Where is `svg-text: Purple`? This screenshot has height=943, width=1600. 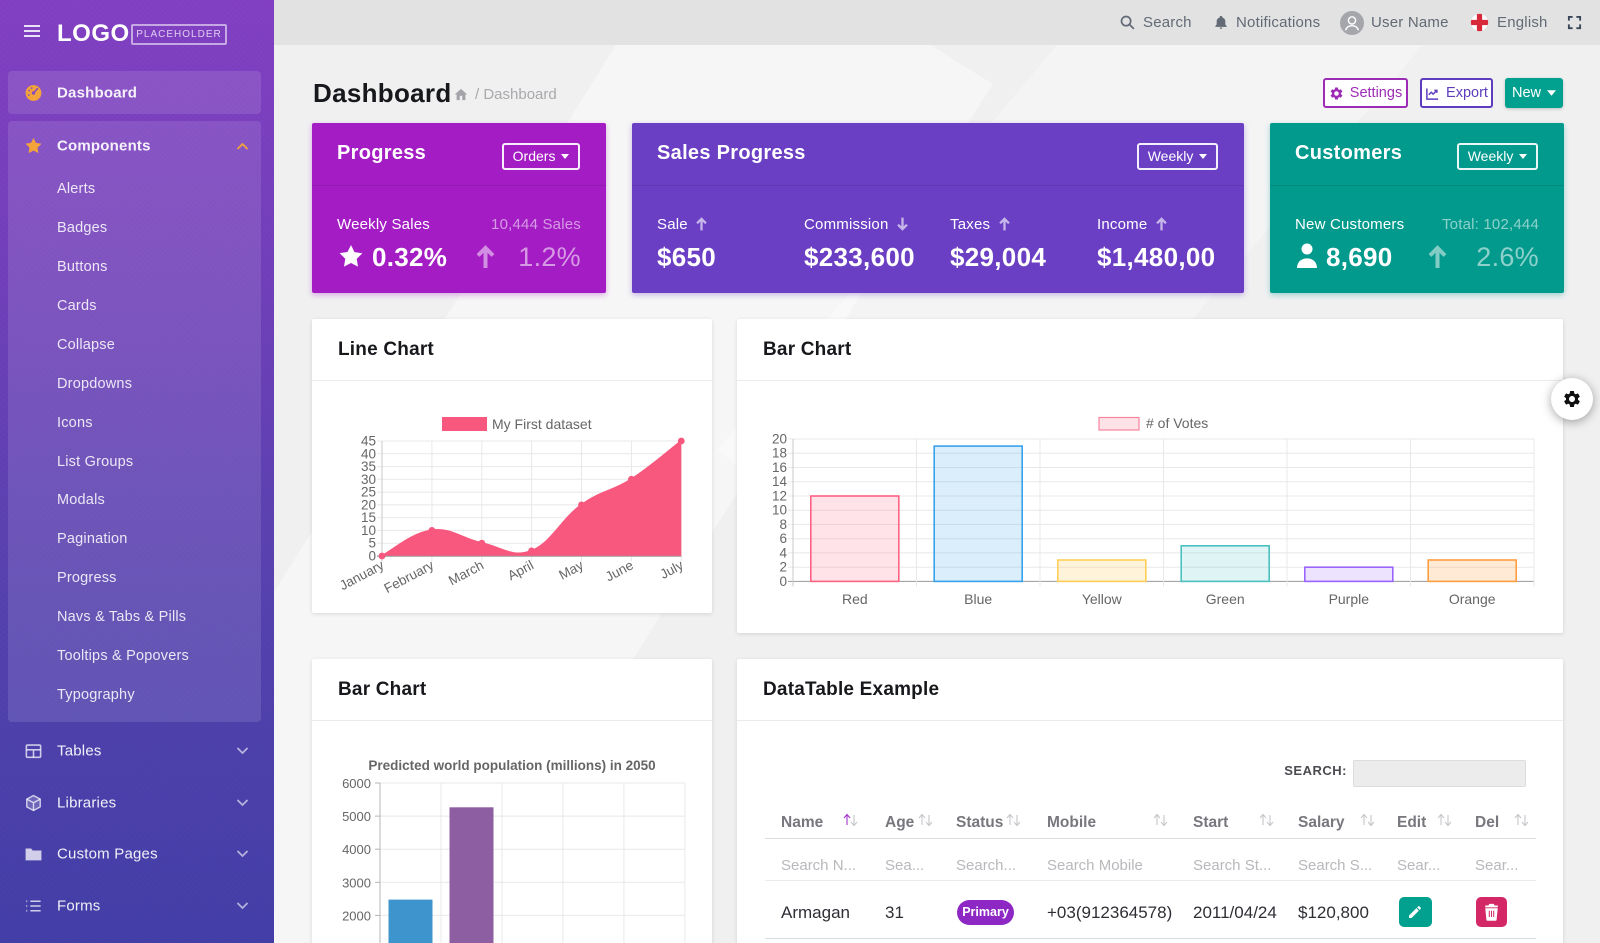 svg-text: Purple is located at coordinates (1349, 599).